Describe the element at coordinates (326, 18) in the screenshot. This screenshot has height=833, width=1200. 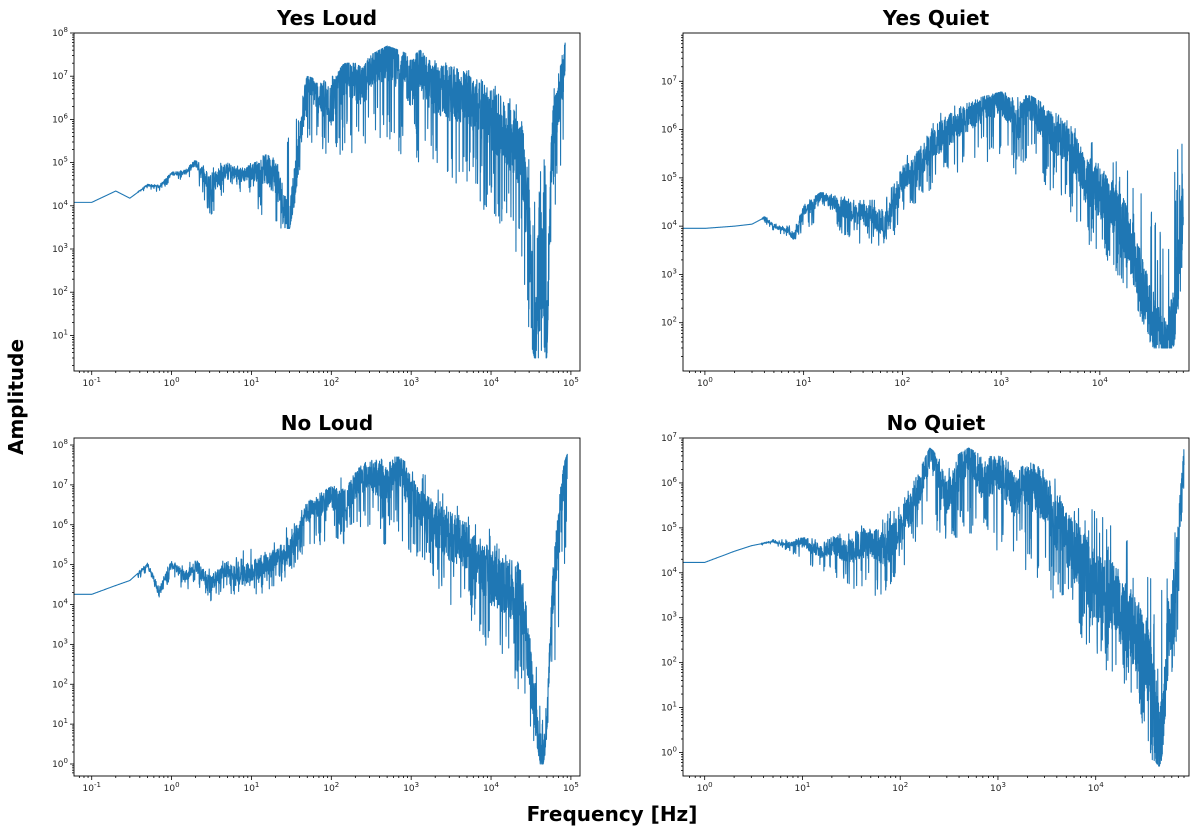
I see `subplot-title: Yes Loud` at that location.